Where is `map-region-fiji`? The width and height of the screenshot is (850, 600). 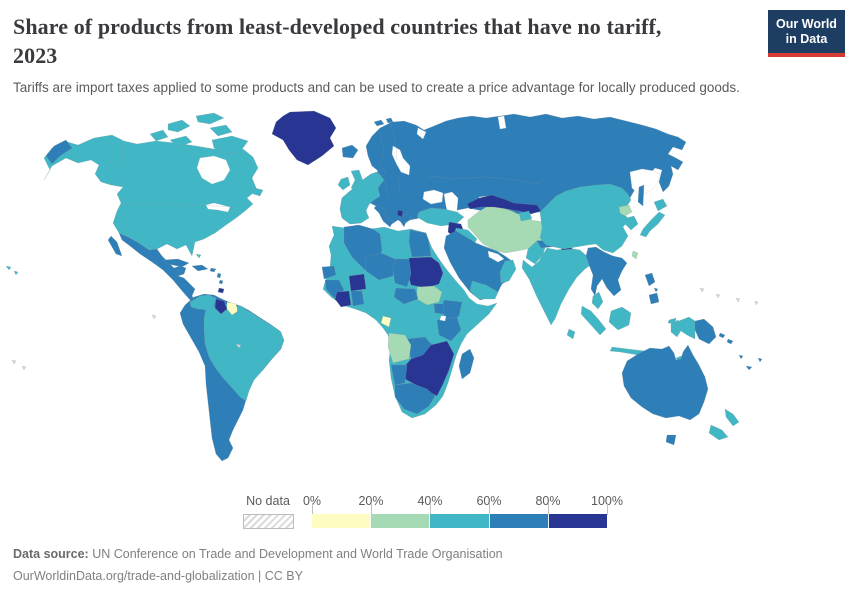
map-region-fiji is located at coordinates (760, 360).